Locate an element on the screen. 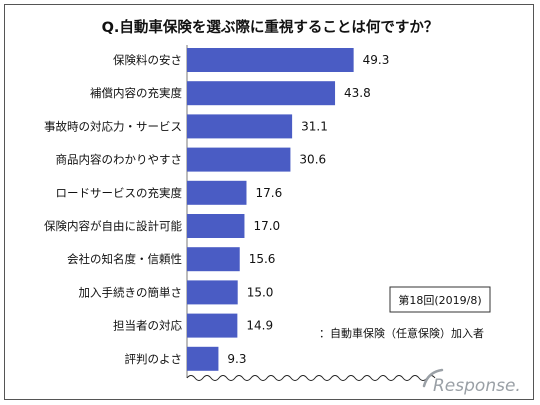 Image resolution: width=540 pixels, height=405 pixels. value-label-1: 49.3 is located at coordinates (376, 60).